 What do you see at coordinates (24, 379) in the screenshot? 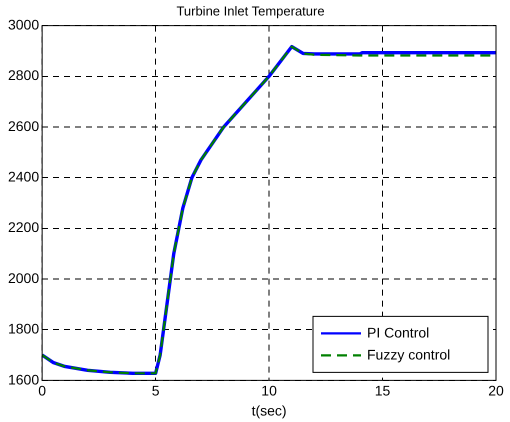
I see `y-tick-label: 1600` at bounding box center [24, 379].